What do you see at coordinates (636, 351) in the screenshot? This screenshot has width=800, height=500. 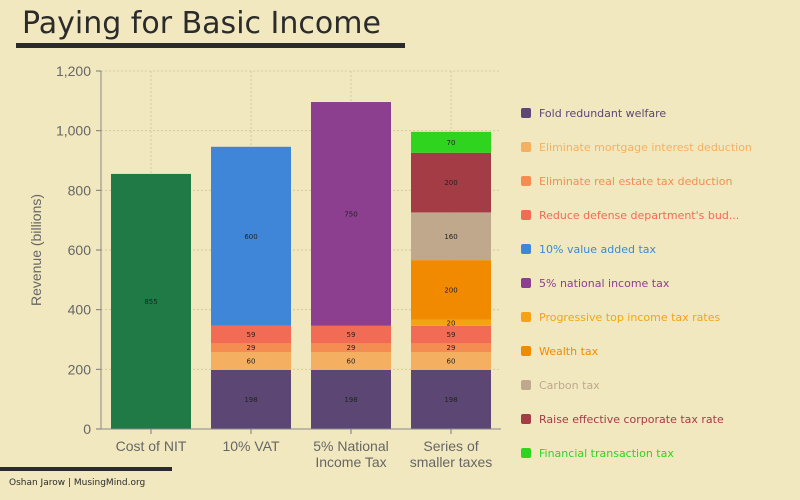 I see `legend-item: Wealth tax` at bounding box center [636, 351].